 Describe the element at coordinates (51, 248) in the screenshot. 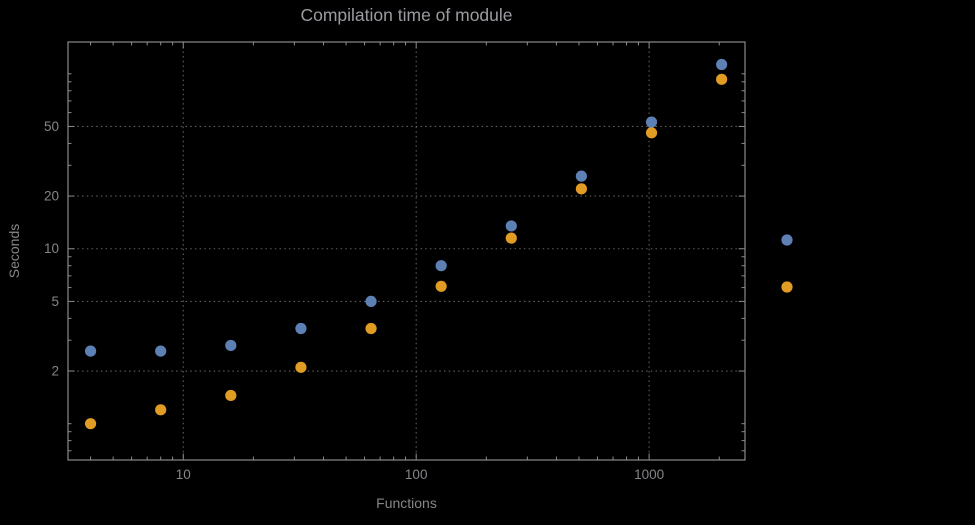

I see `y-tick-label: 10` at that location.